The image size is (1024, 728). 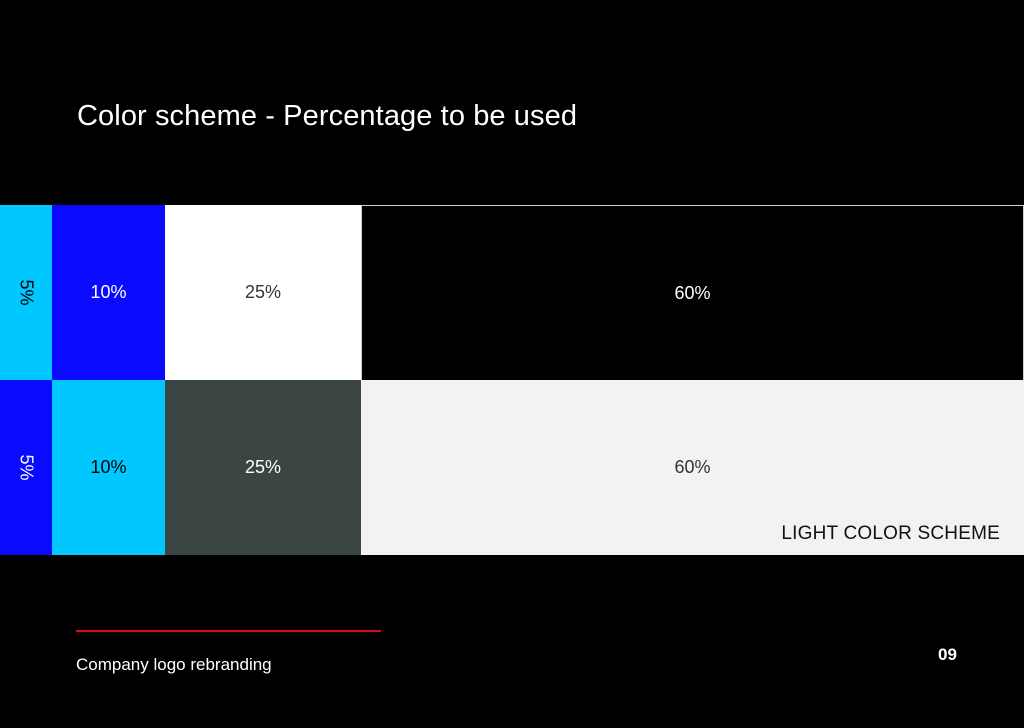 I want to click on footer-divider, so click(x=228, y=631).